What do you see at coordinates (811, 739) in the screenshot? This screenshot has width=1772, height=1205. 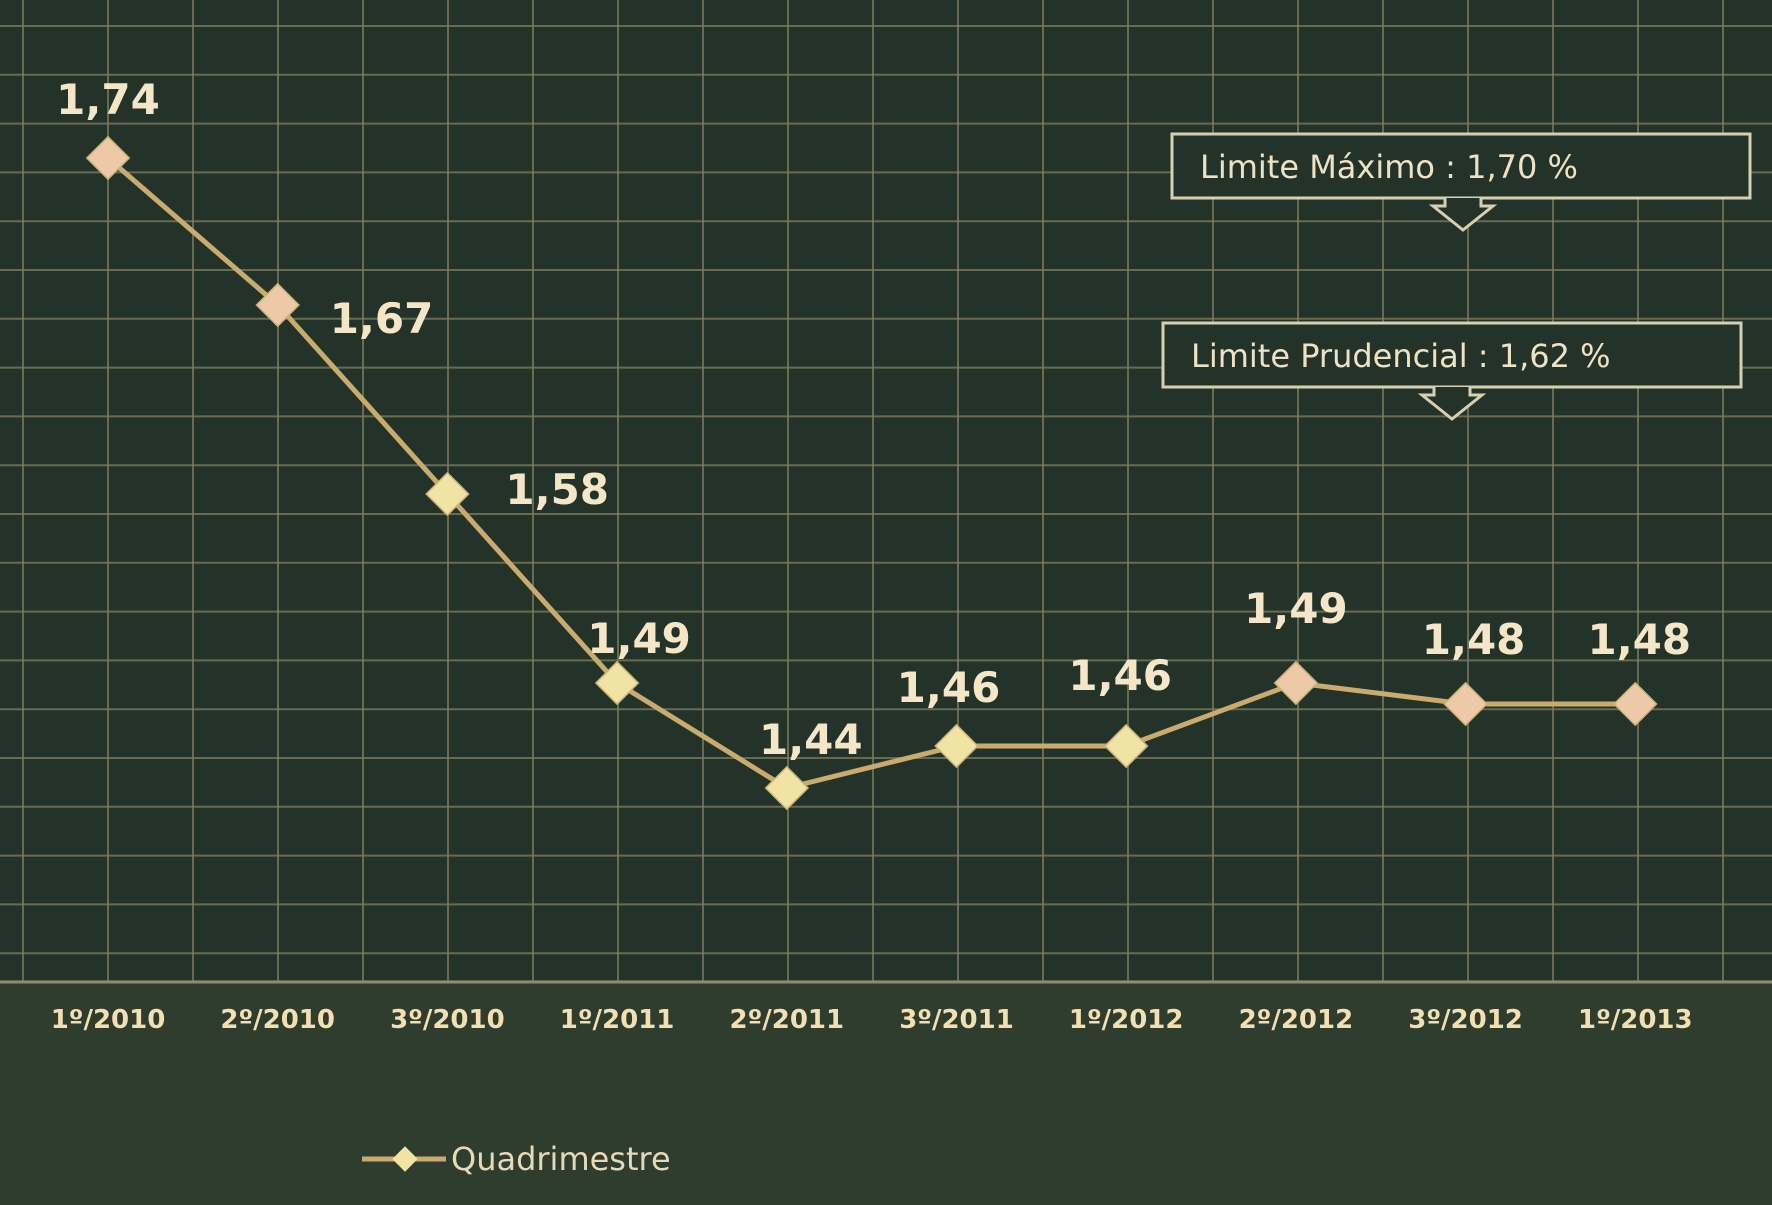 I see `data-label: 1,44` at bounding box center [811, 739].